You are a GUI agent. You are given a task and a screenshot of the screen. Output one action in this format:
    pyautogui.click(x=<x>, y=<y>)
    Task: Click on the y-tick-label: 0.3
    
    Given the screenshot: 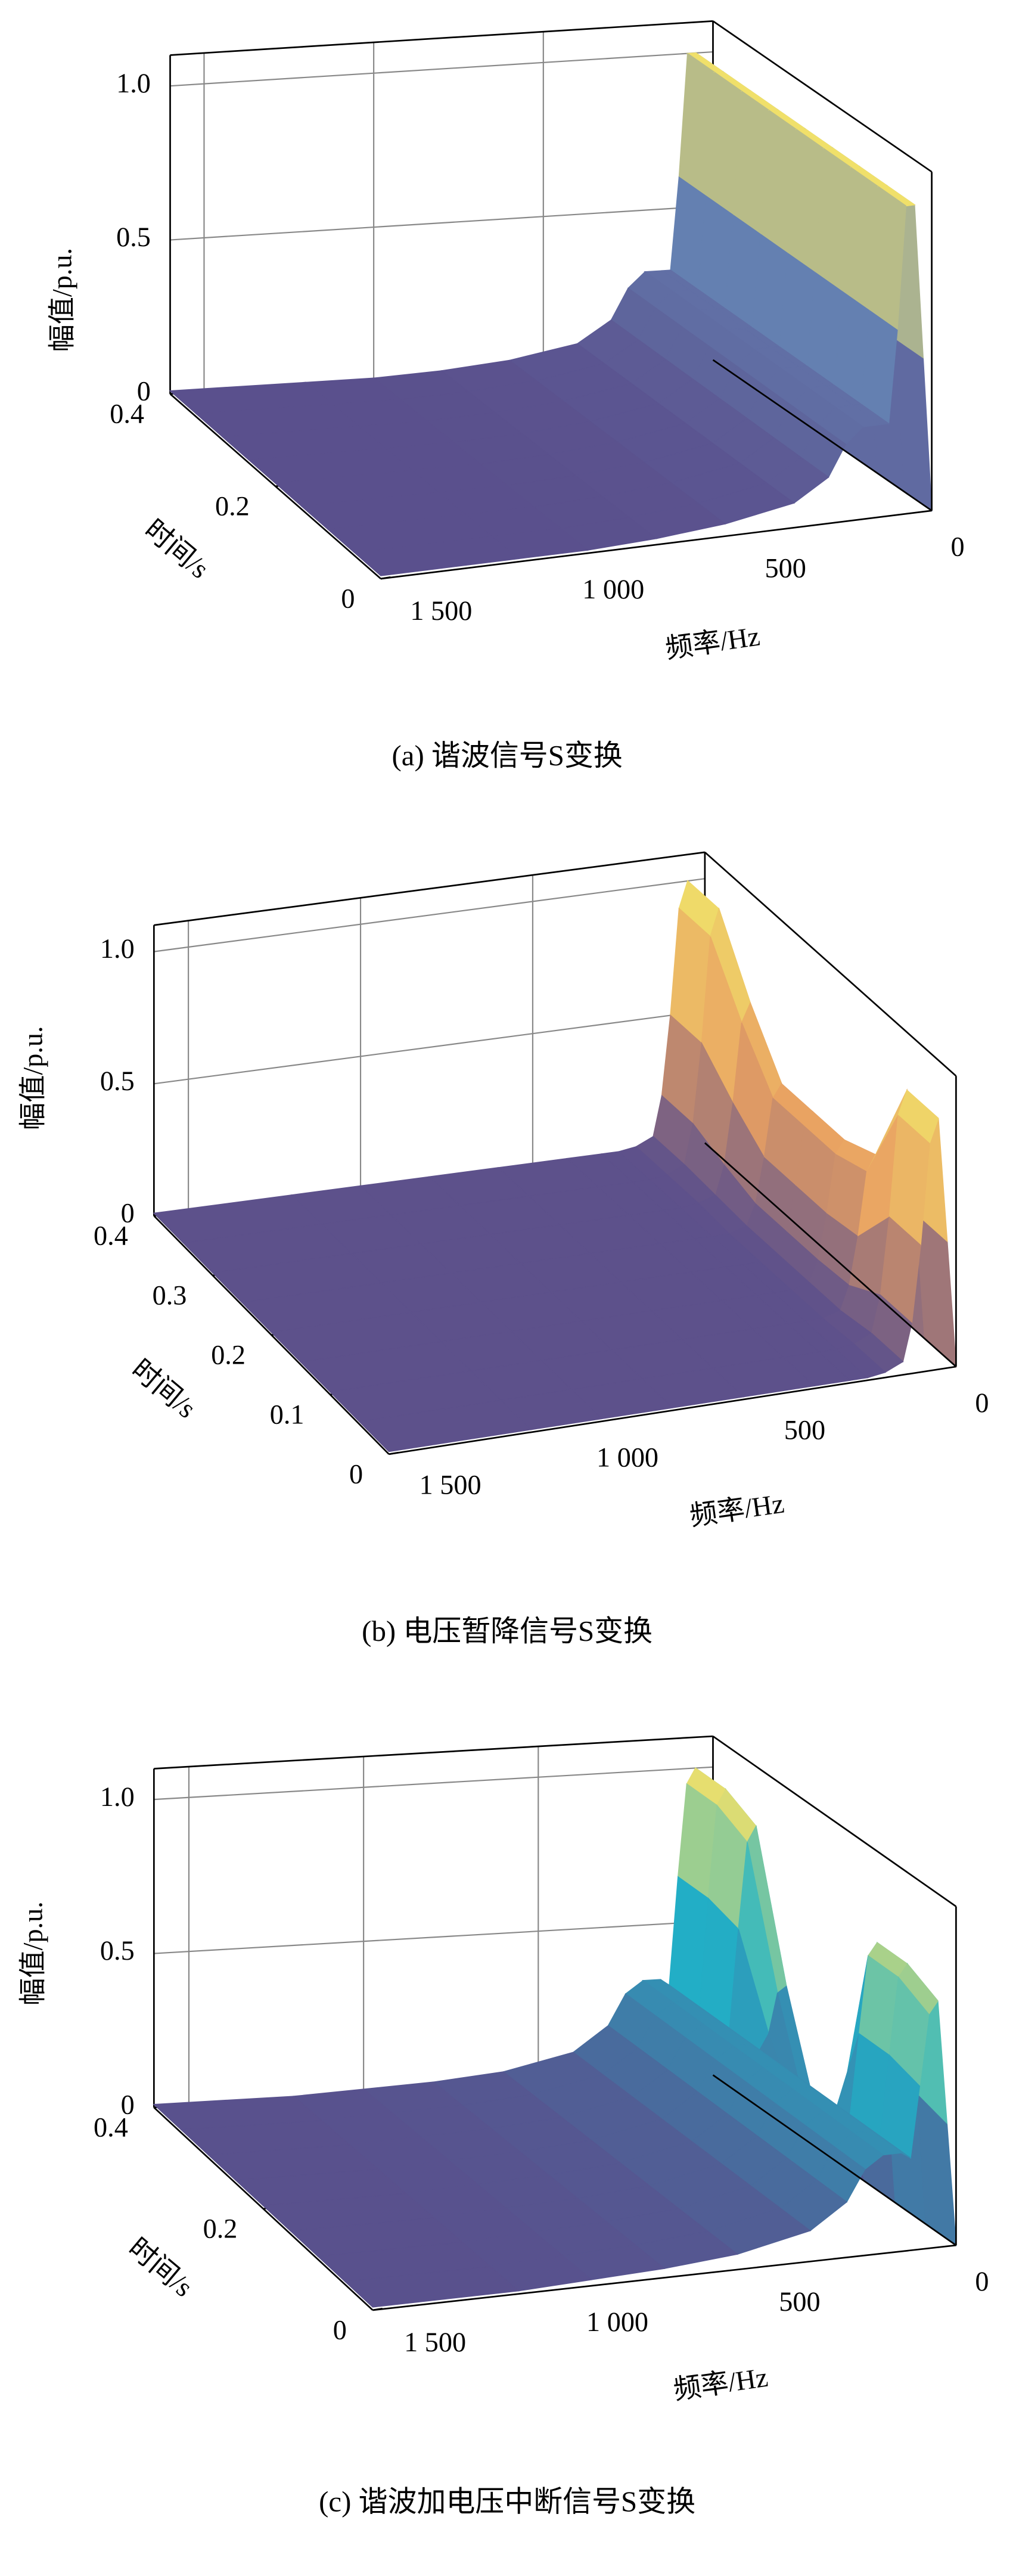 What is the action you would take?
    pyautogui.click(x=170, y=1295)
    